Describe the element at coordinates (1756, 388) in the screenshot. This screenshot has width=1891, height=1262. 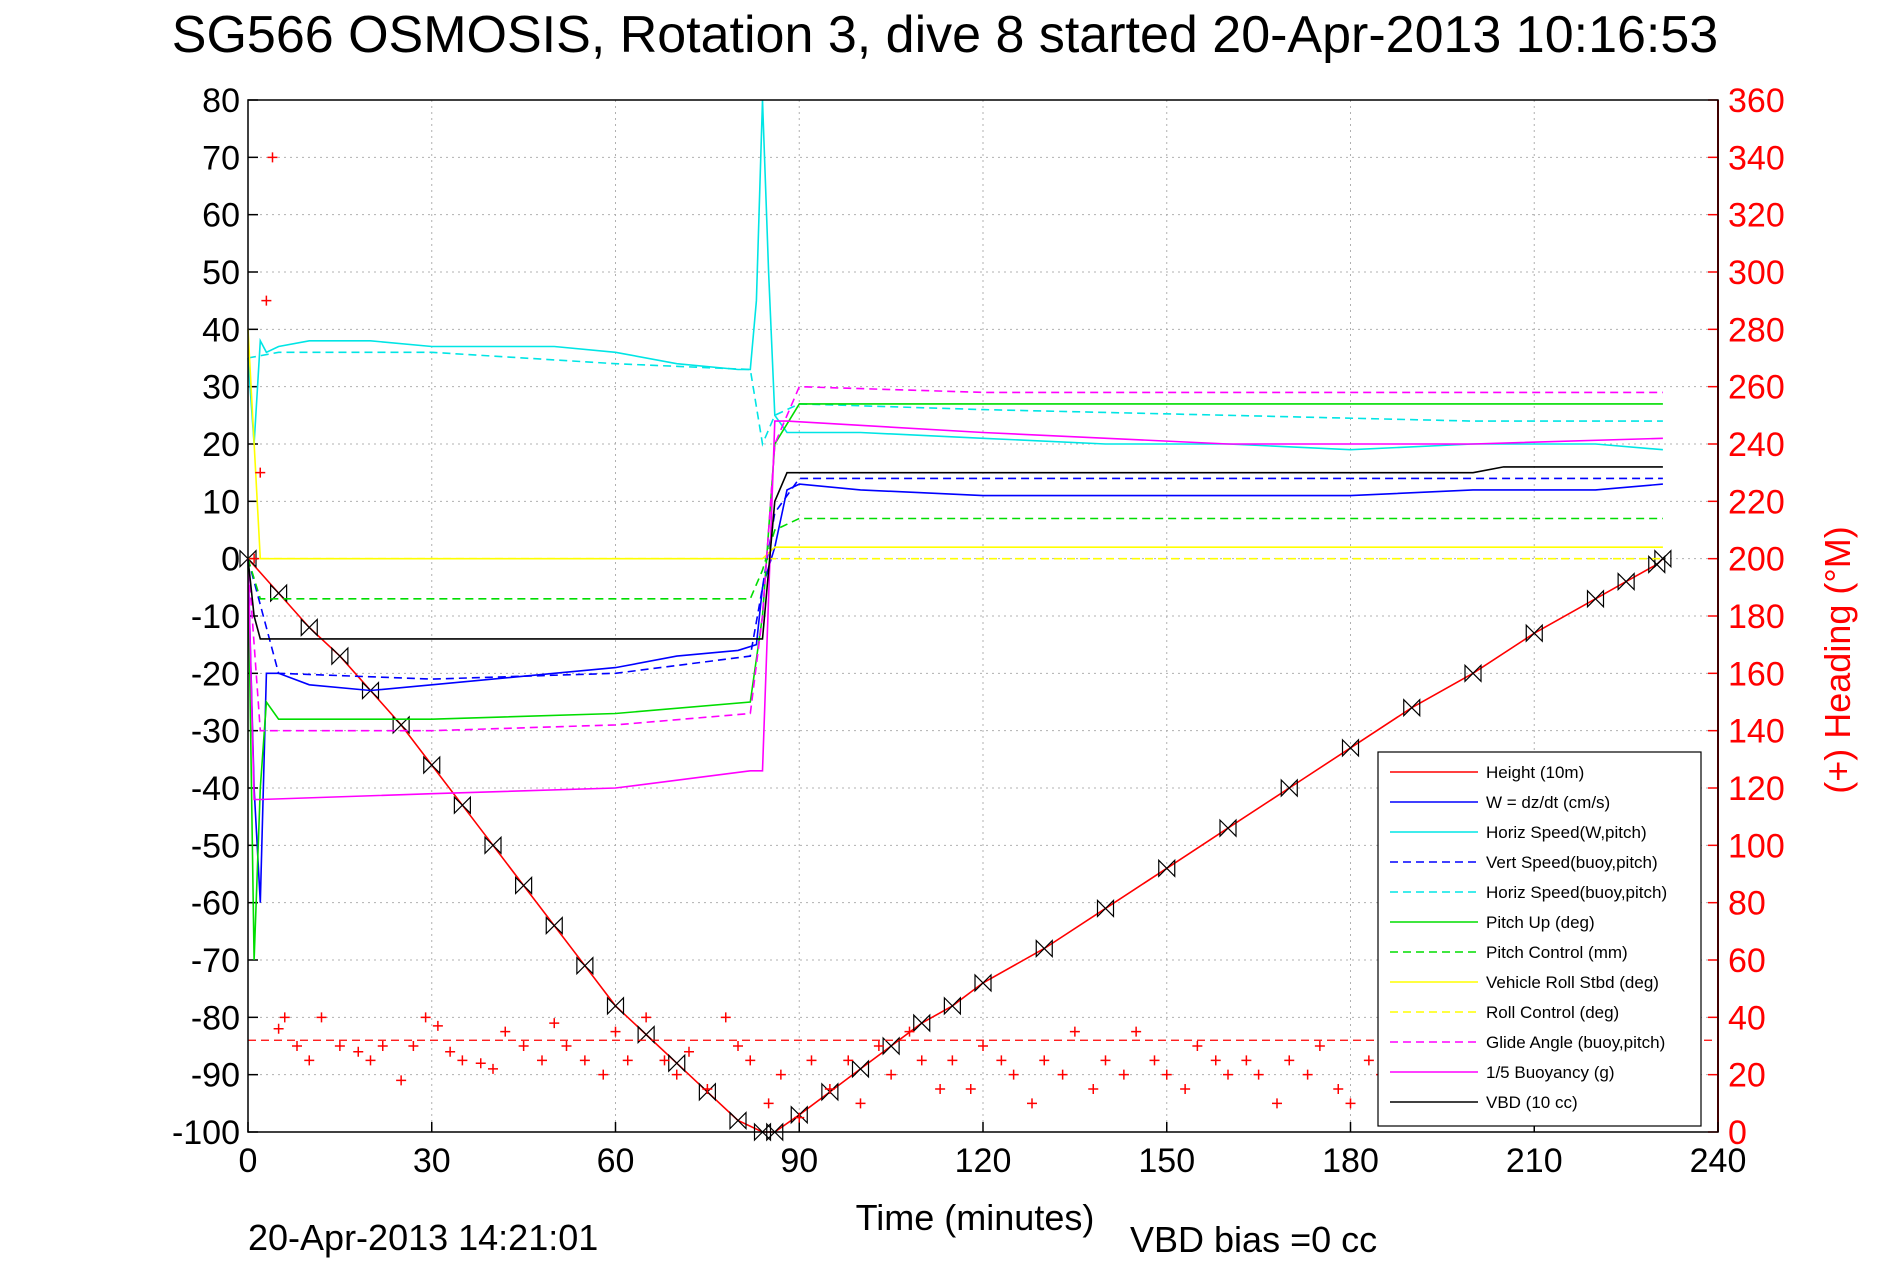
I see `y-right-tick-label: 260` at that location.